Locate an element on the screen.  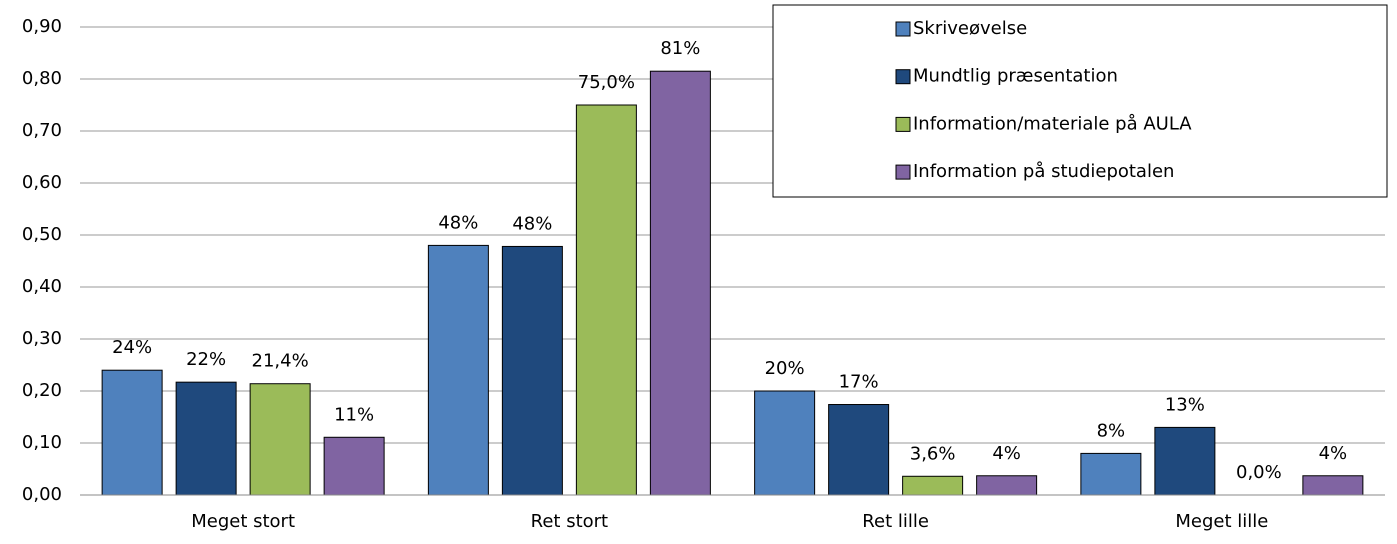
data-label: 13% is located at coordinates (1185, 404).